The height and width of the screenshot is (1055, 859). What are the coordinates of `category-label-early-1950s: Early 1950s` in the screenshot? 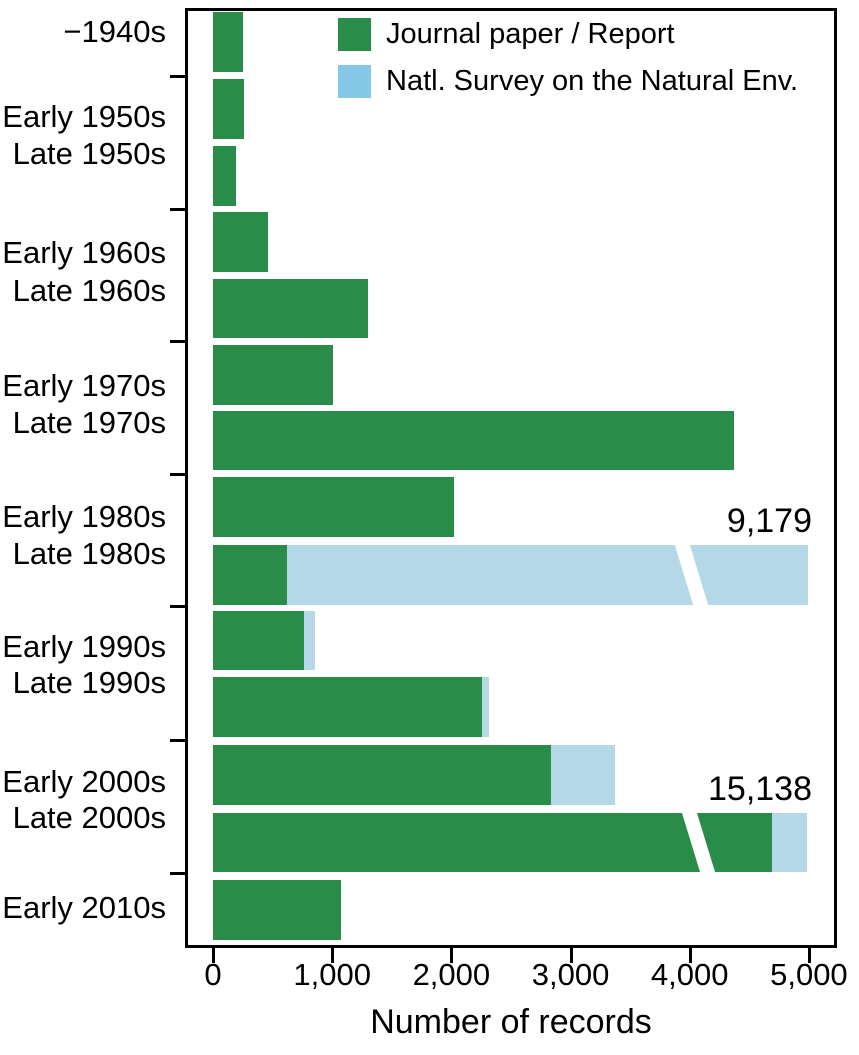 It's located at (84, 116).